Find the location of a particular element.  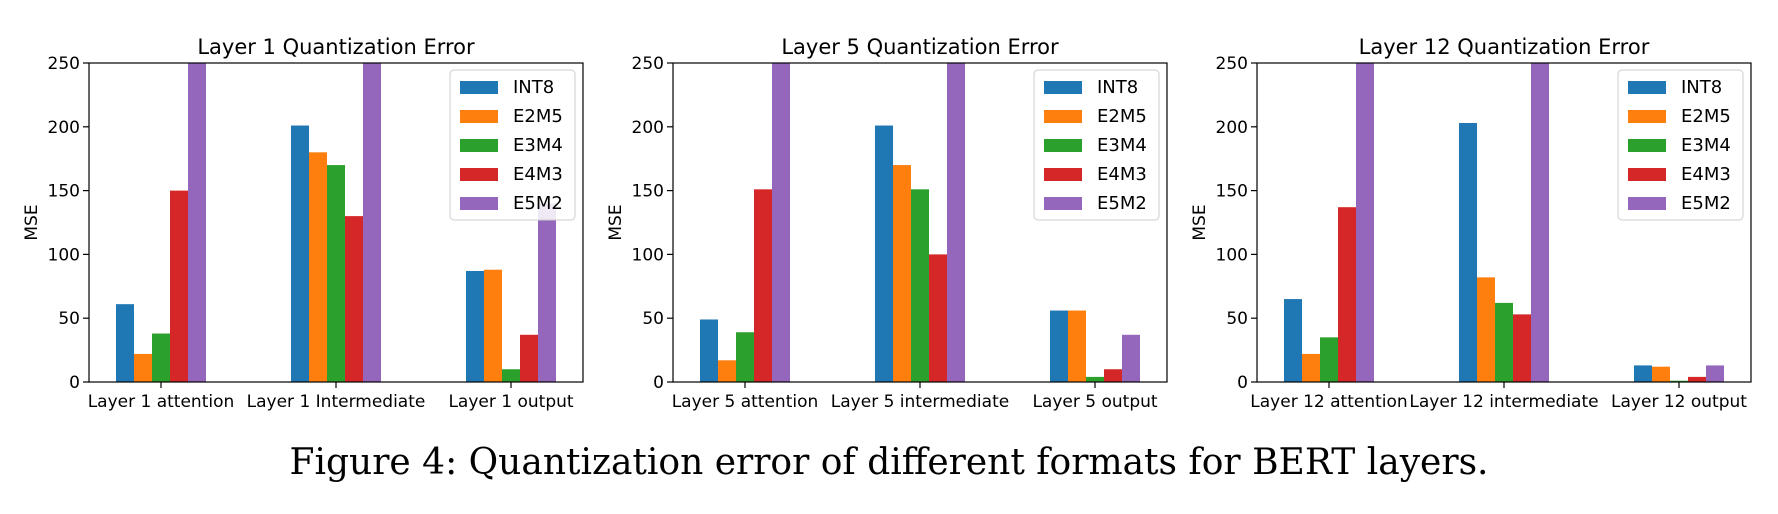

x-tick-label: Layer 12 attention is located at coordinates (1328, 402).